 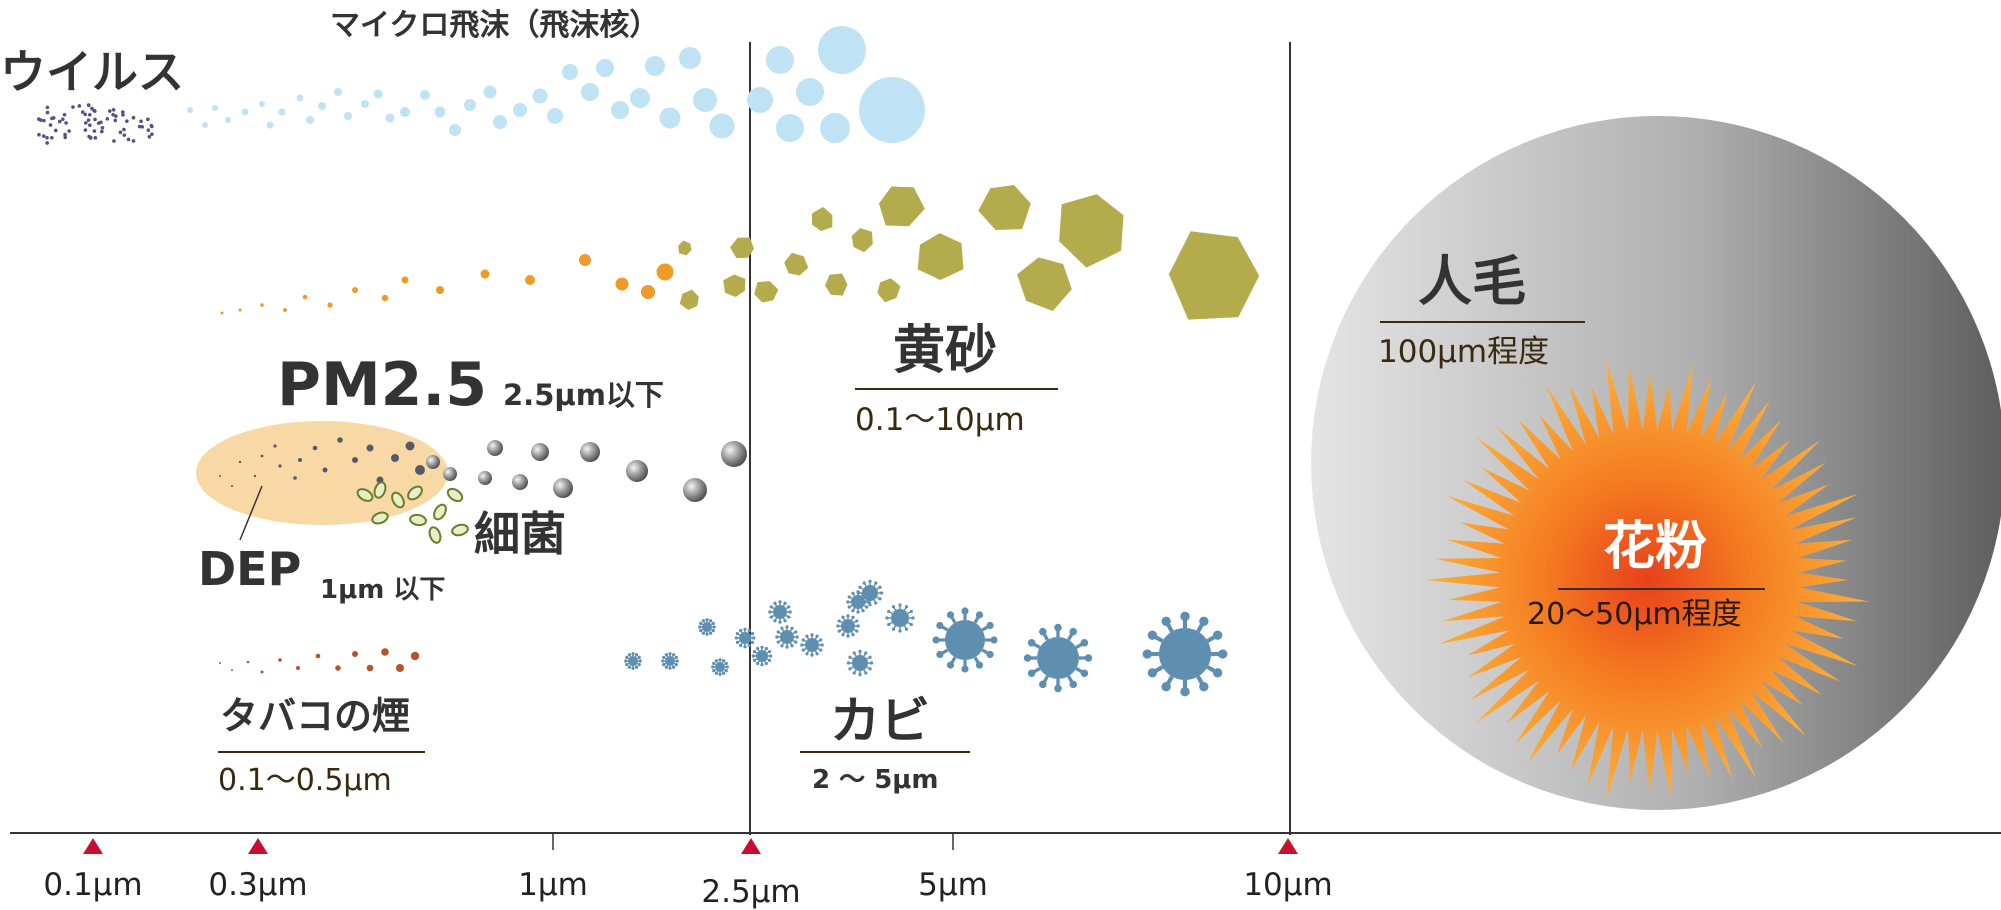 I want to click on sand-particles, so click(x=969, y=252).